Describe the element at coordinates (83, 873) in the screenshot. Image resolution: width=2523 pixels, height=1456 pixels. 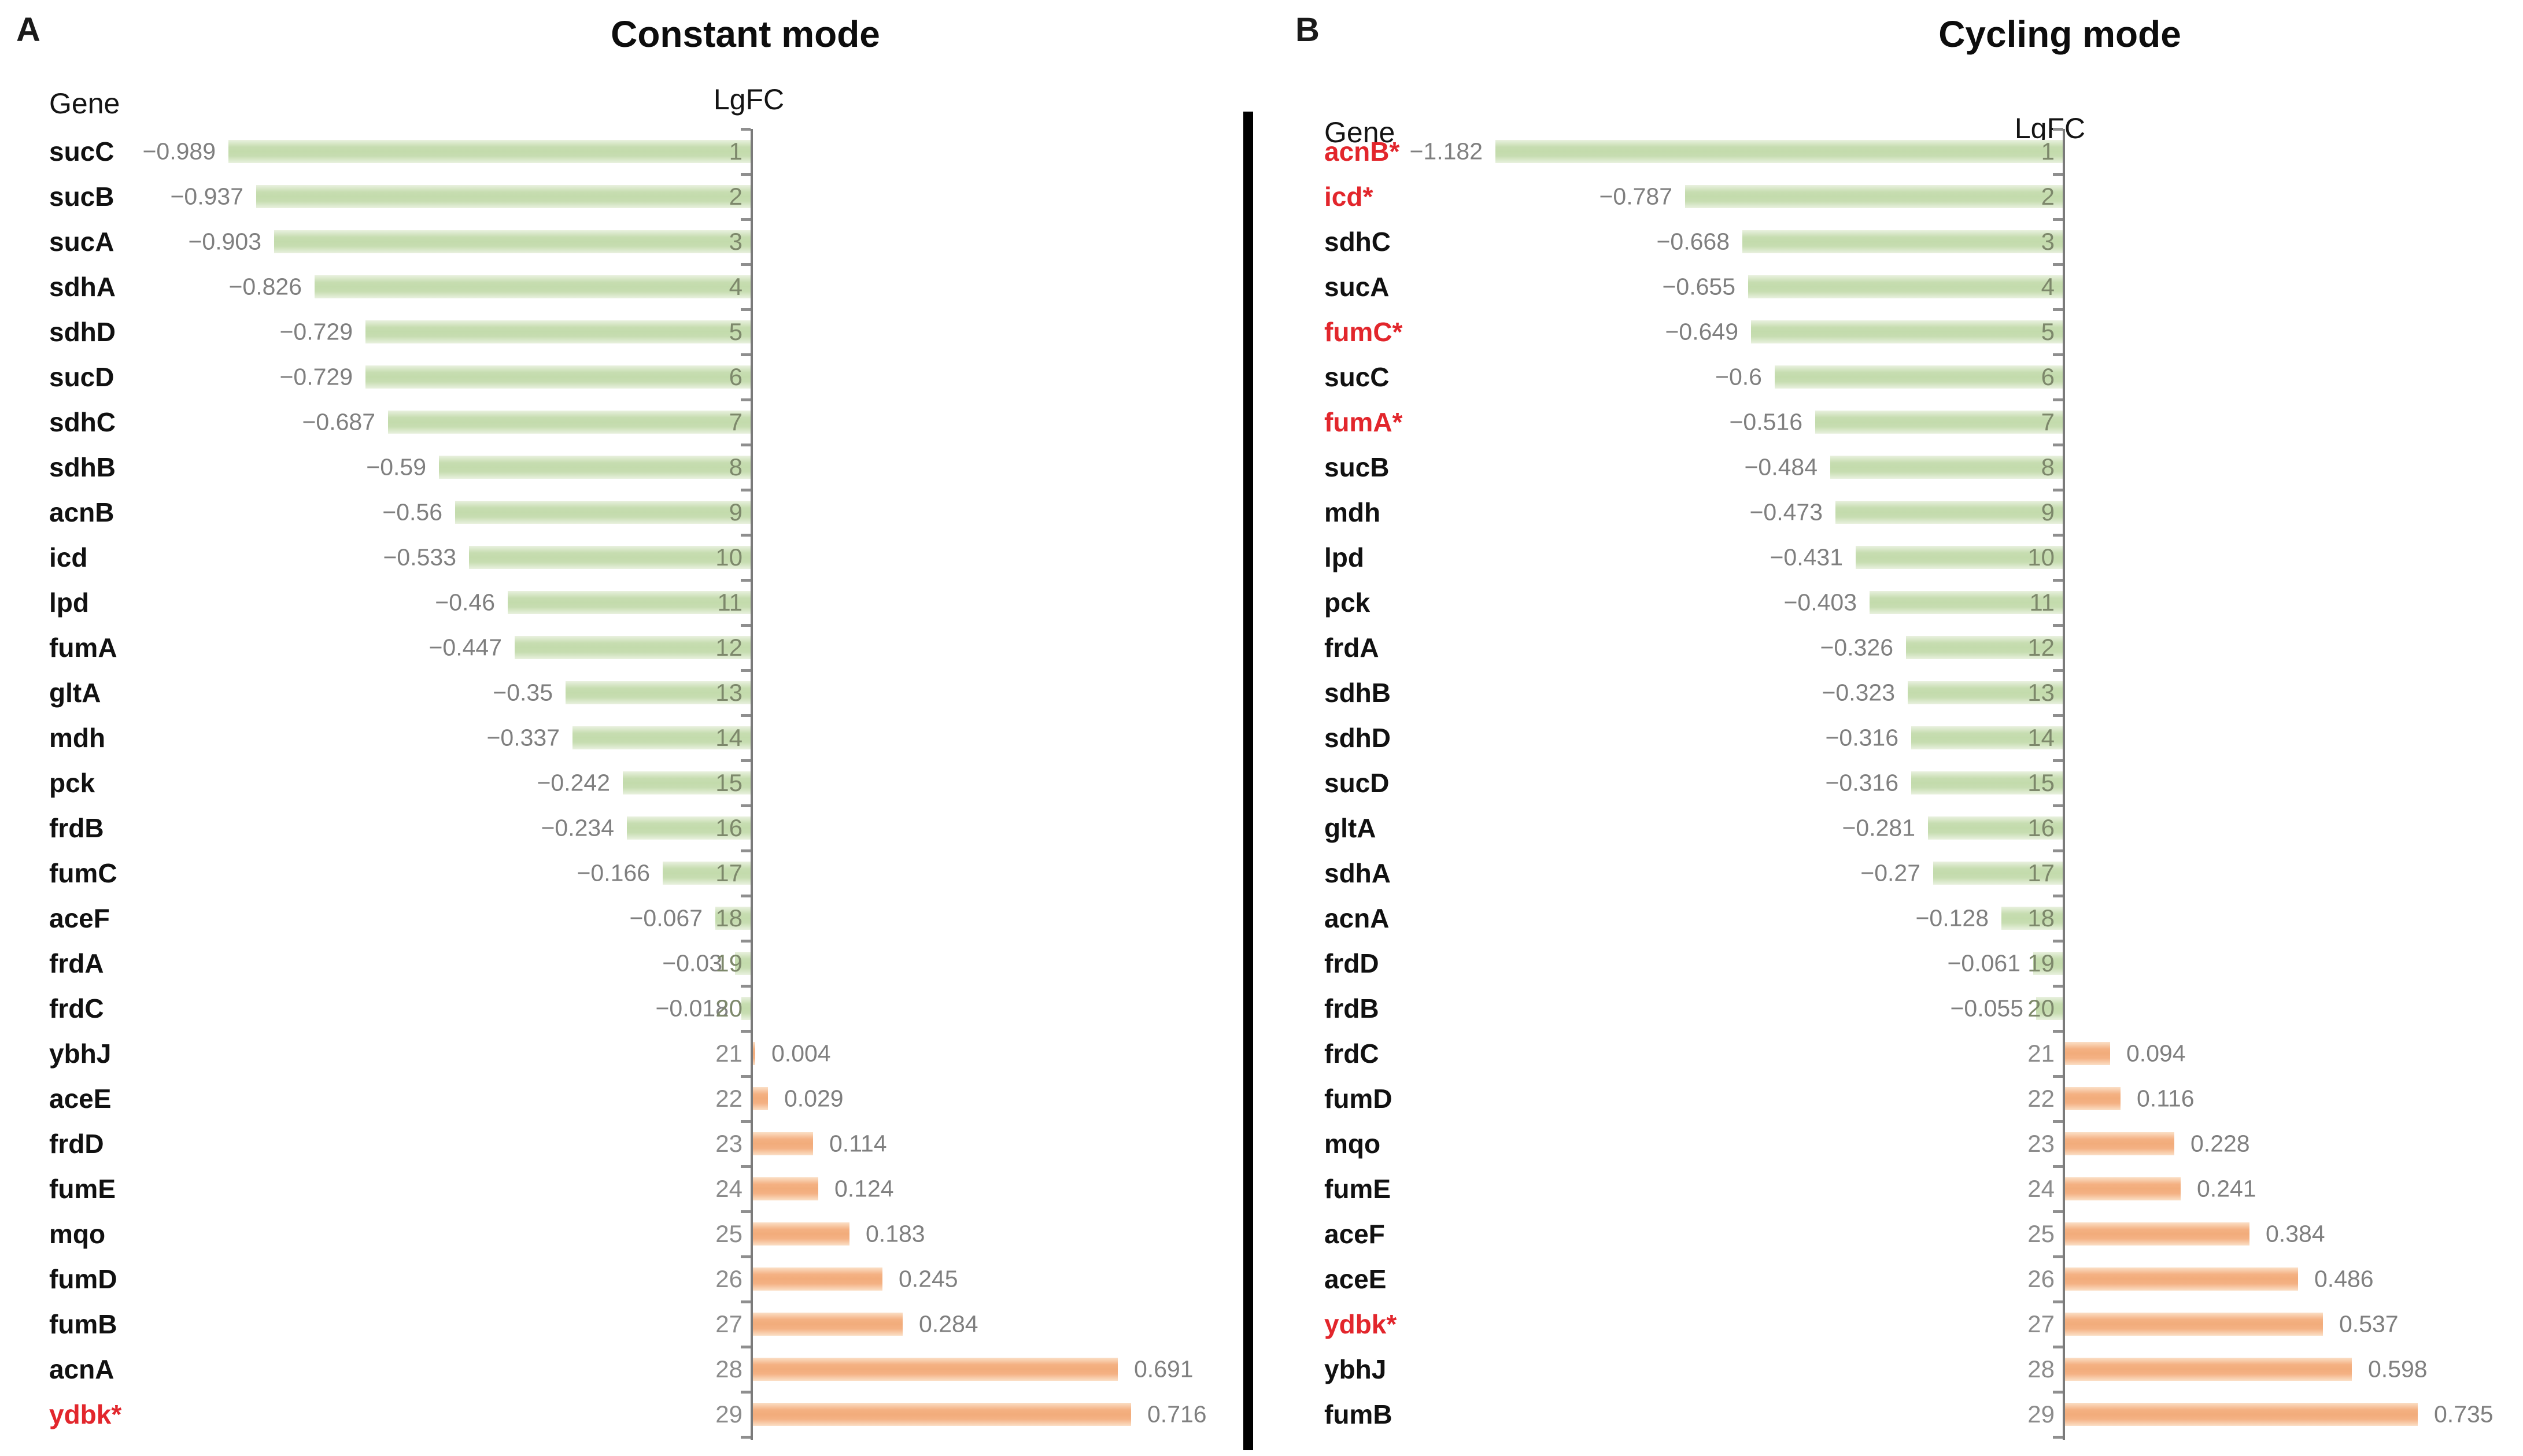
I see `gene-label: fumC` at that location.